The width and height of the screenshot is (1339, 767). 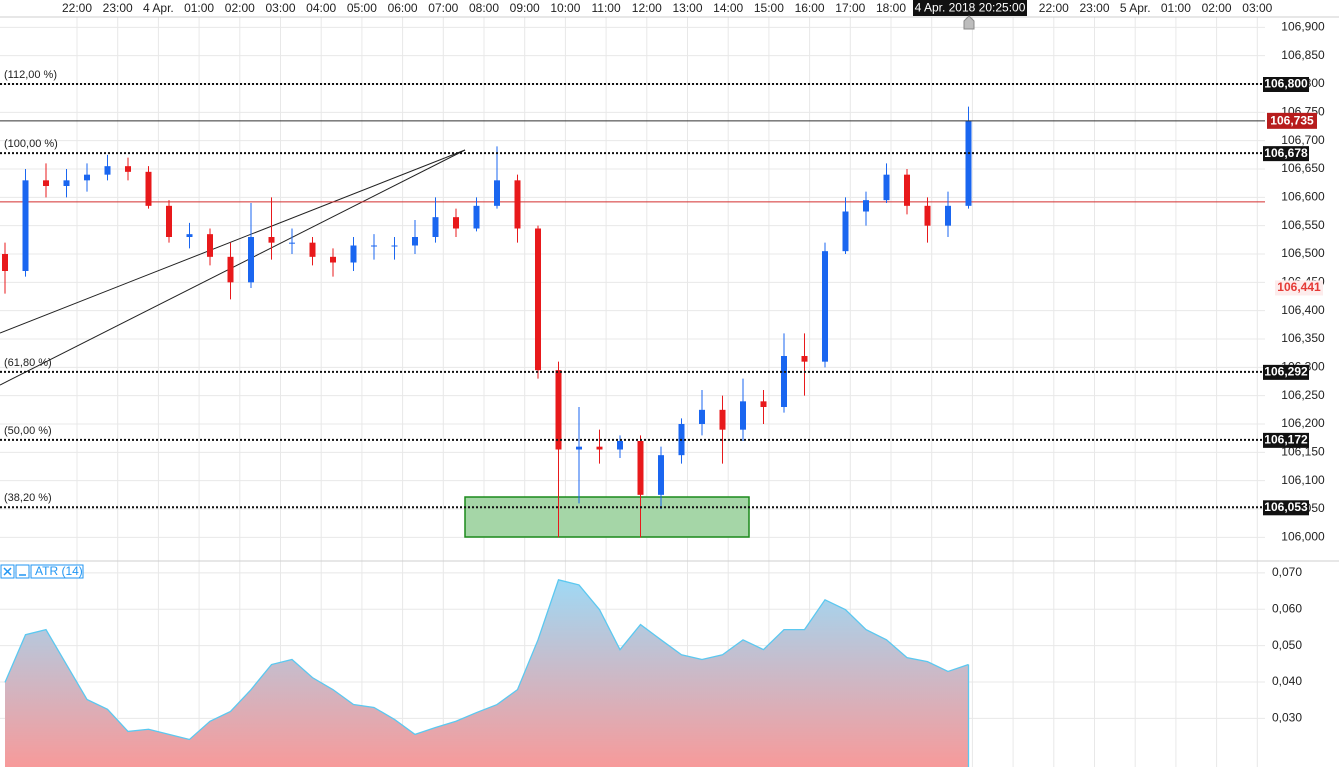 What do you see at coordinates (1303, 197) in the screenshot?
I see `y-tick-label: 106,600` at bounding box center [1303, 197].